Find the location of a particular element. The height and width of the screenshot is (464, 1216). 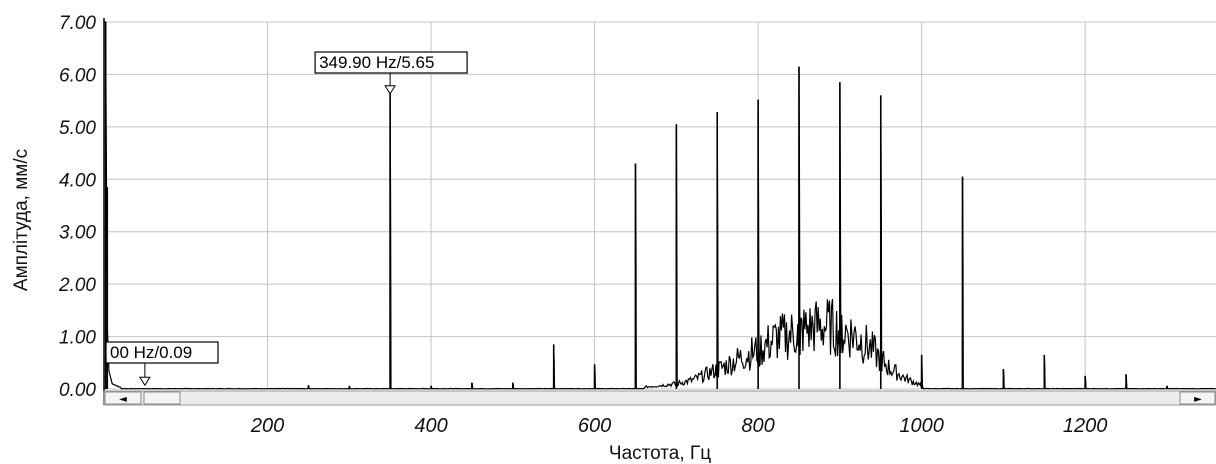

x-tick-label: 400 is located at coordinates (430, 426).